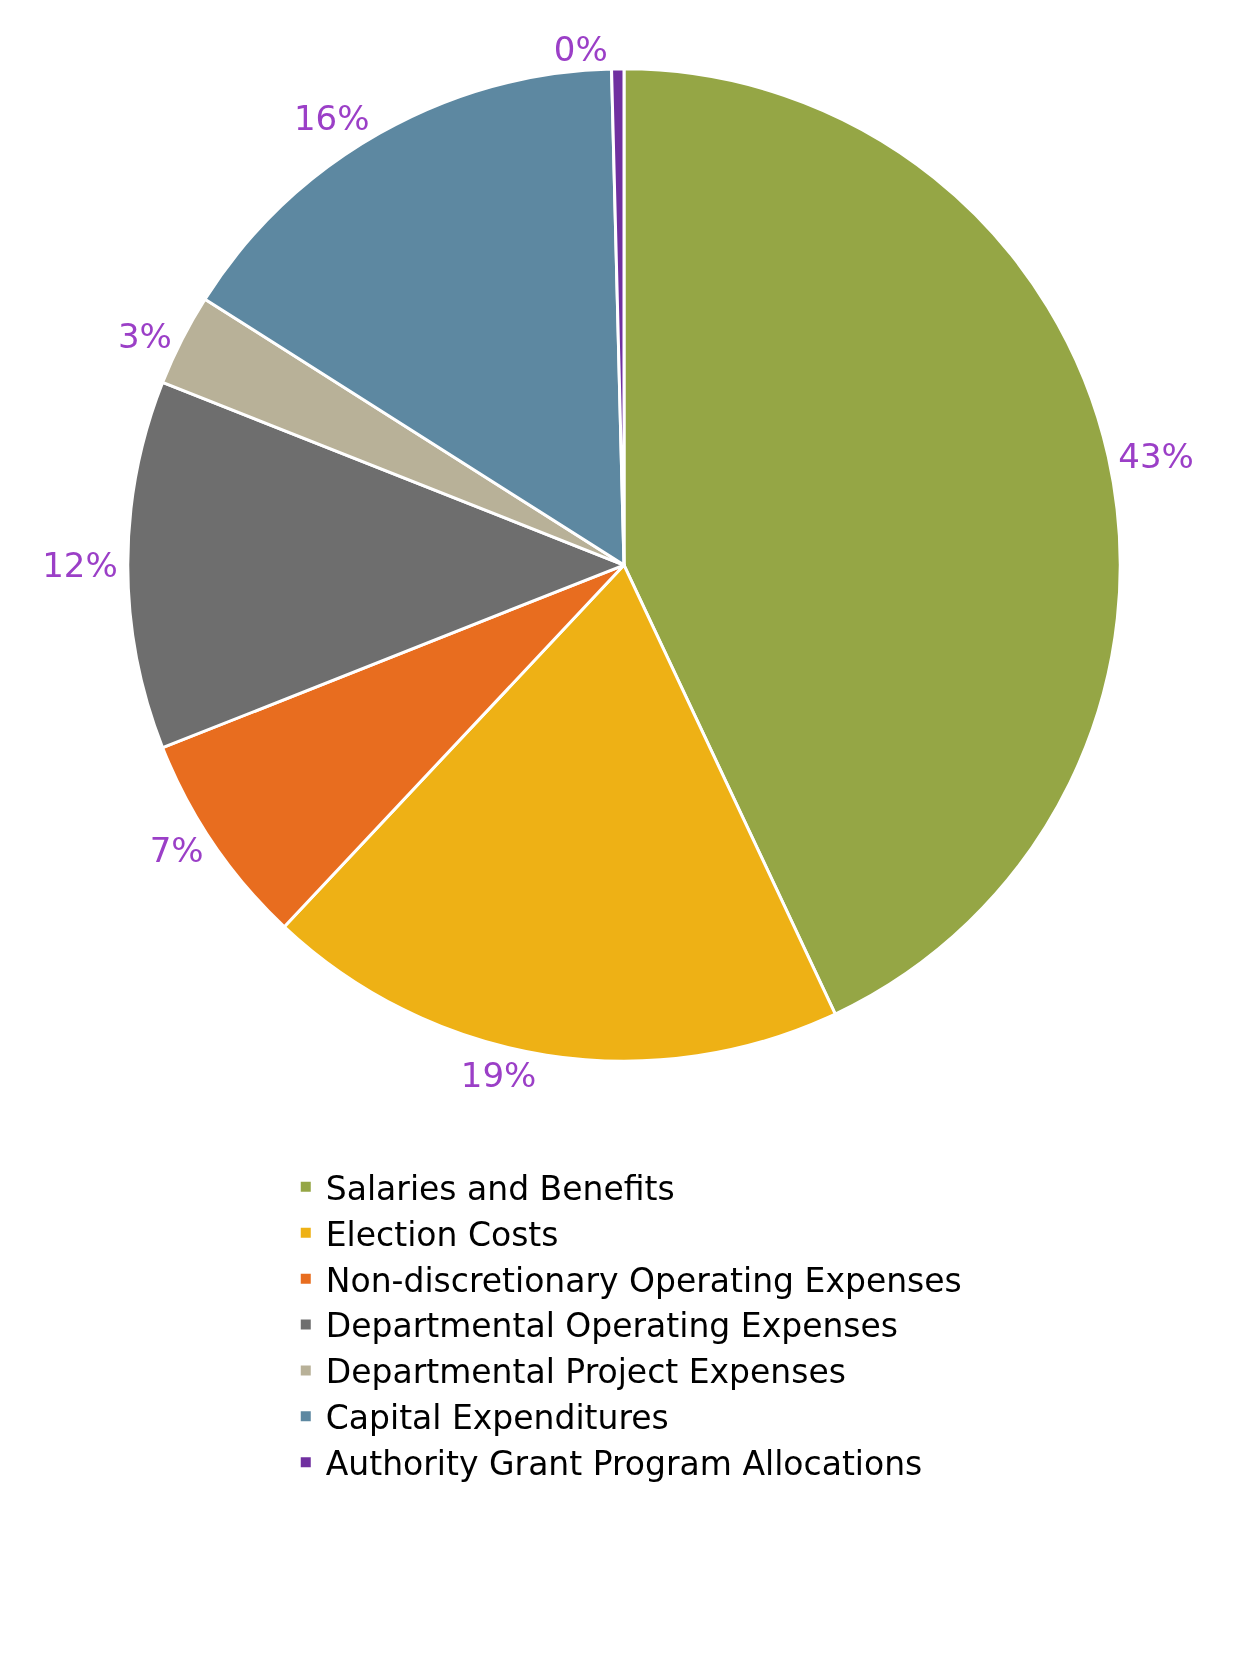 The height and width of the screenshot is (1667, 1248). I want to click on data-label: 19%, so click(498, 1074).